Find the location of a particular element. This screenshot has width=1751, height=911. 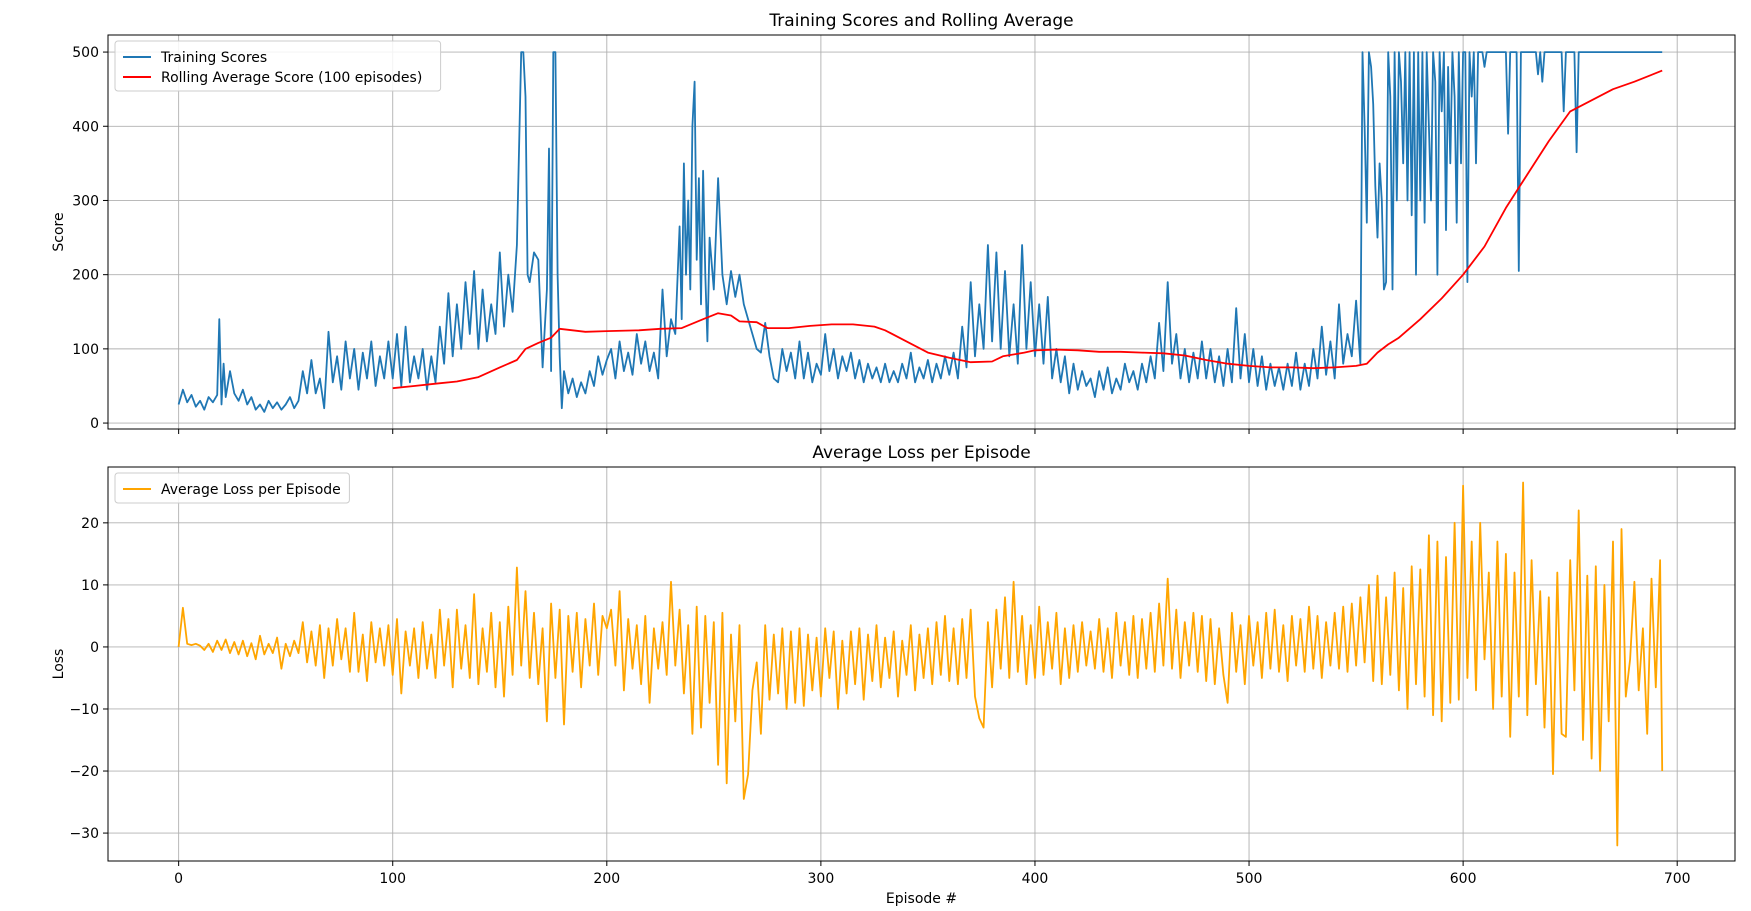

x-tick-label: 600 is located at coordinates (1463, 879).